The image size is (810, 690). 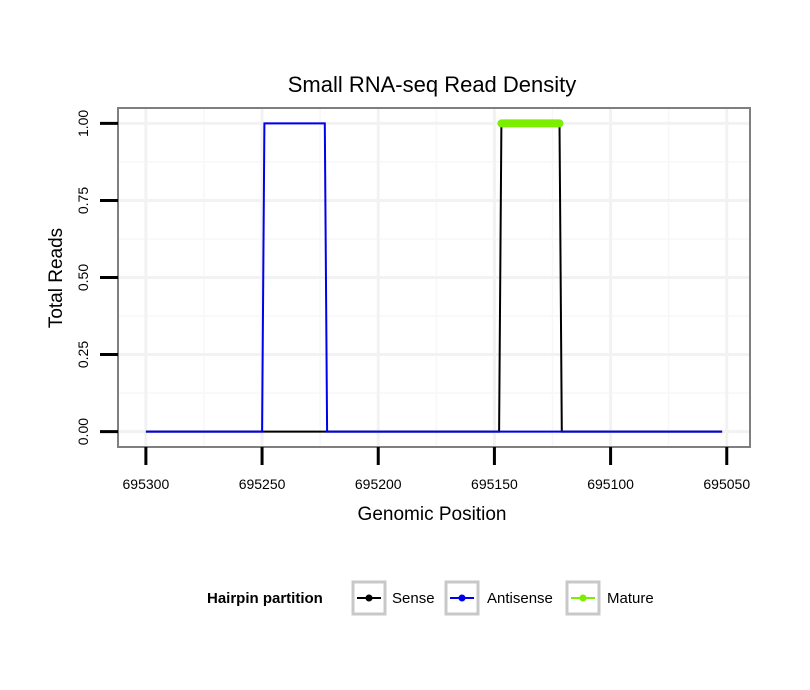 What do you see at coordinates (432, 84) in the screenshot?
I see `chart-title: Small RNA-seq Read Density` at bounding box center [432, 84].